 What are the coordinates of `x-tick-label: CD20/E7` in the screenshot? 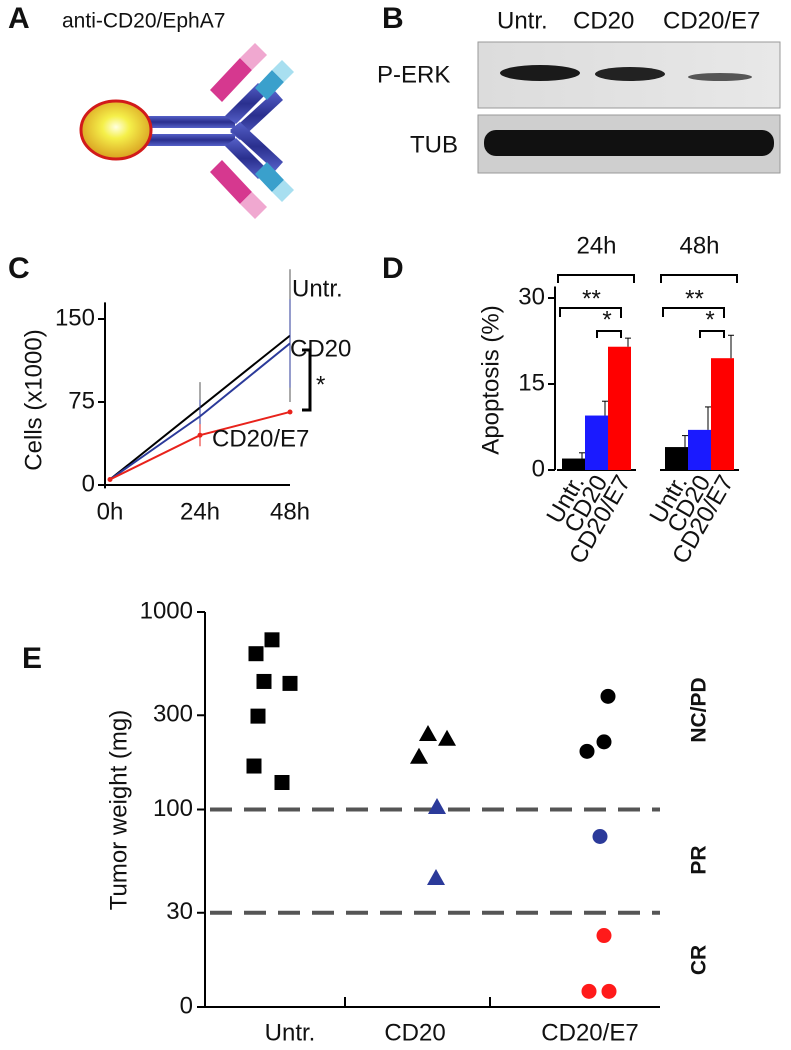 It's located at (589, 1032).